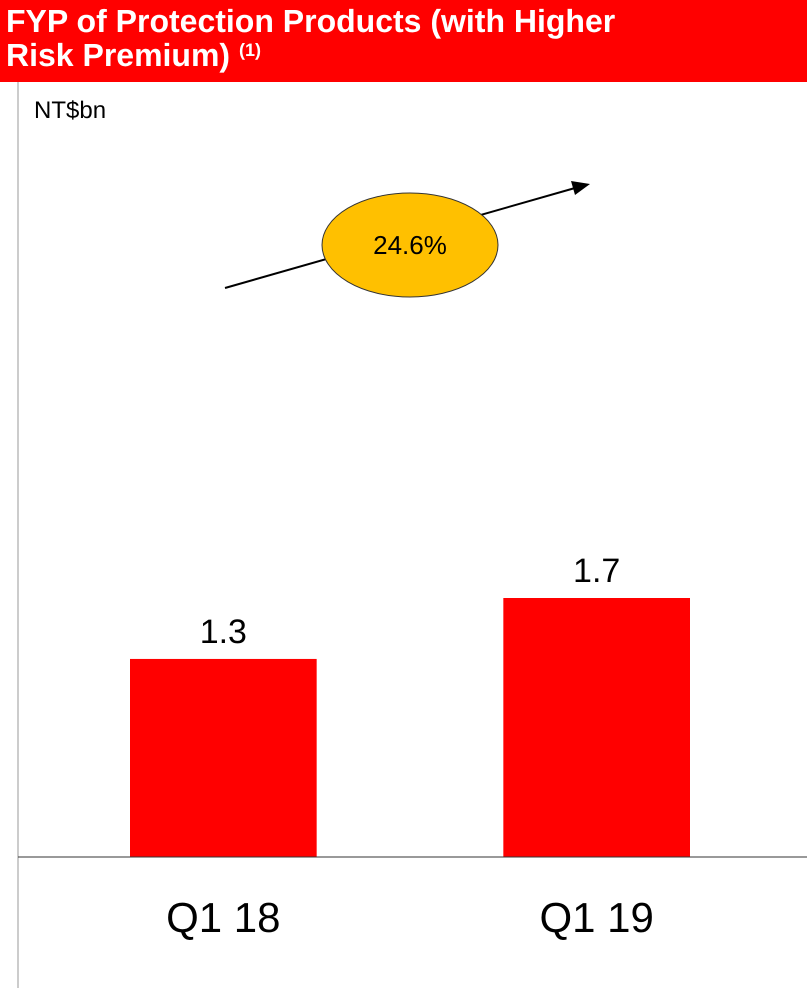 This screenshot has width=807, height=988. Describe the element at coordinates (311, 38) in the screenshot. I see `chart-title: FYP of Protection Products (with Higher Risk Premium) $^{(1)}$` at that location.